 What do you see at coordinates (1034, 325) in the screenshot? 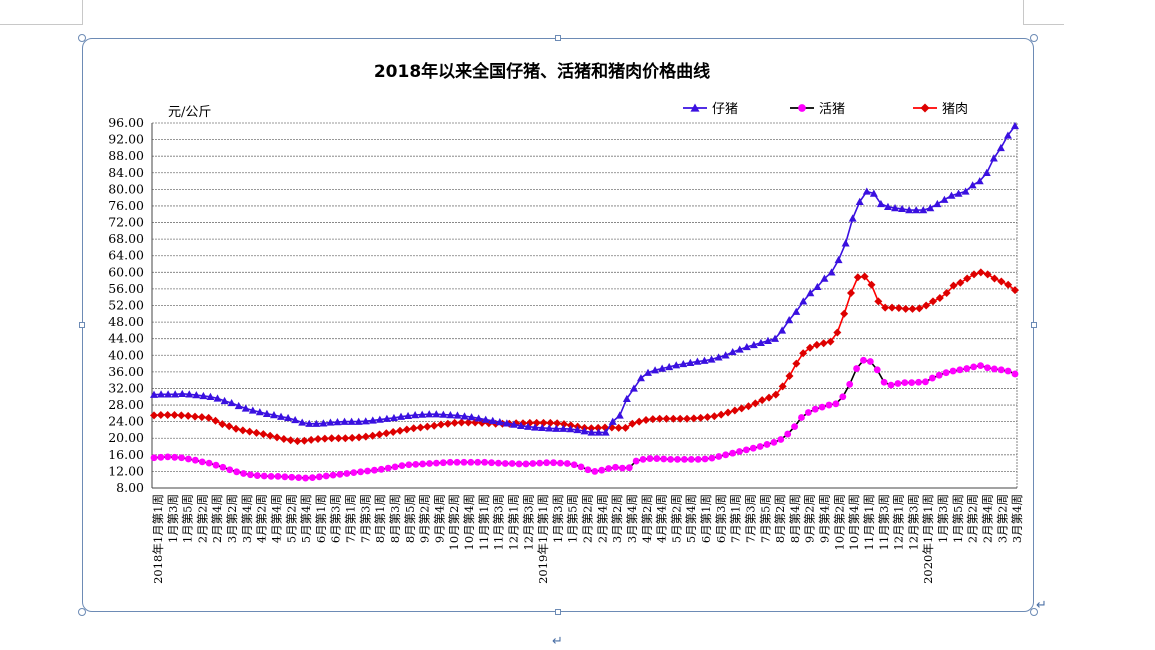
I see `resize-handle-middle-right` at bounding box center [1034, 325].